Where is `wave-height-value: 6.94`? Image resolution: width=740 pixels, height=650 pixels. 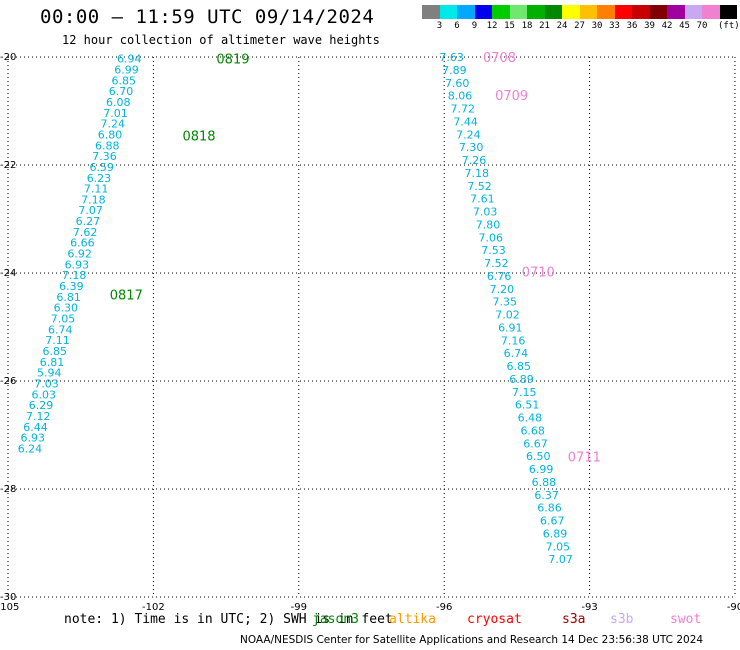 wave-height-value: 6.94 is located at coordinates (129, 59).